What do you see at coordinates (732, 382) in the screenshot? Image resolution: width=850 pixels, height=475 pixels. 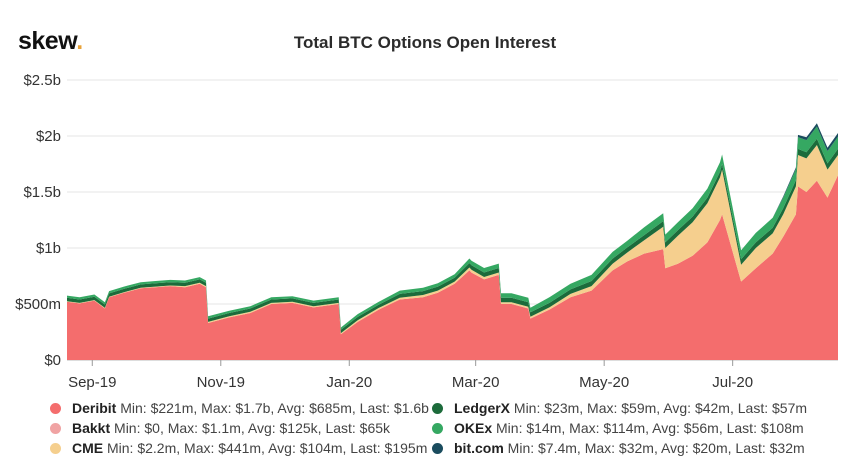 I see `x-tick-label: Jul-20` at bounding box center [732, 382].